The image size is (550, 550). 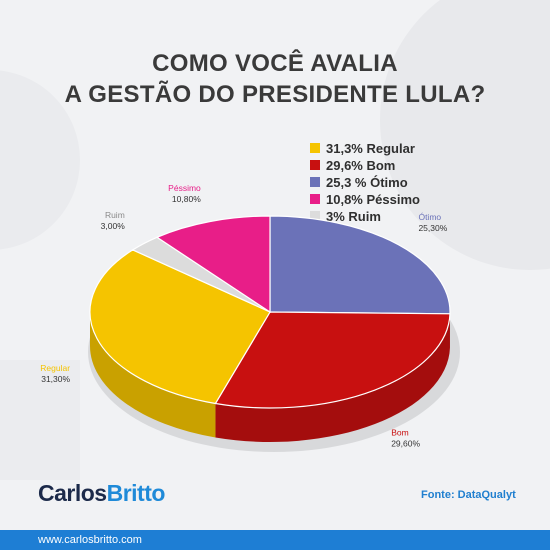 What do you see at coordinates (136, 493) in the screenshot?
I see `brand-logo-part-2: Britto` at bounding box center [136, 493].